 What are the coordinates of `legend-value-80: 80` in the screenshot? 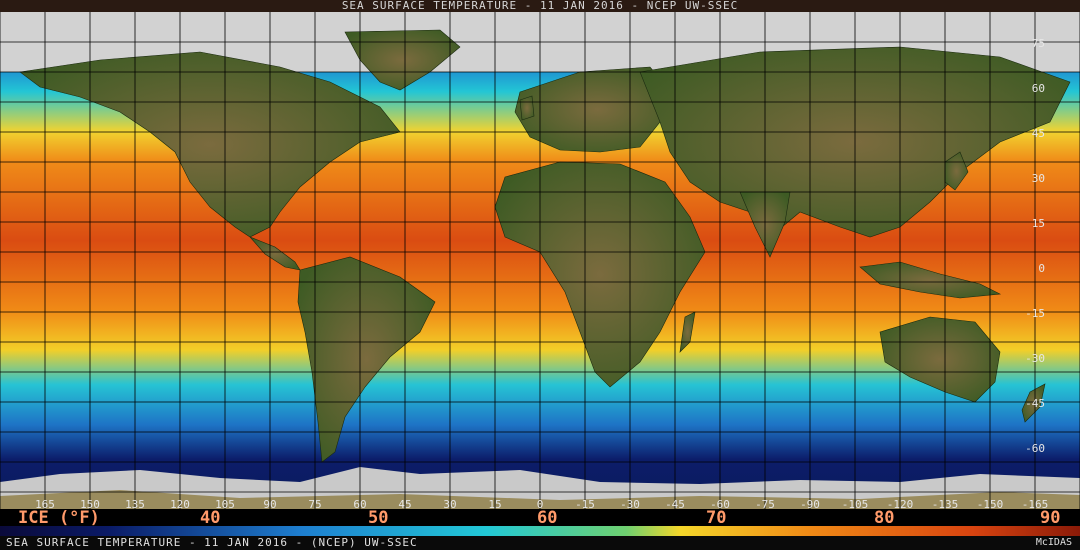 It's located at (884, 518).